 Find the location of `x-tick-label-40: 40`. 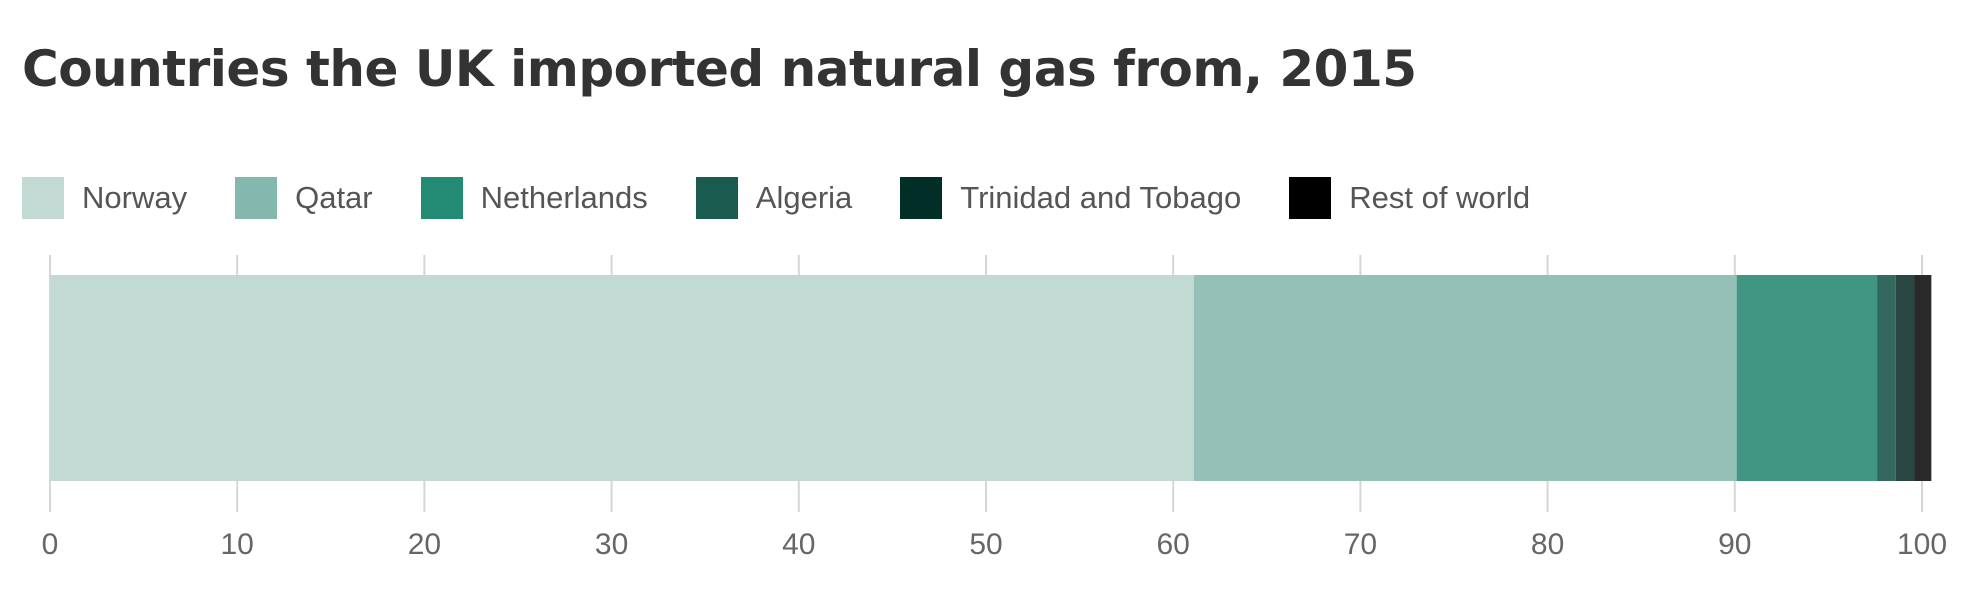

x-tick-label-40: 40 is located at coordinates (798, 544).